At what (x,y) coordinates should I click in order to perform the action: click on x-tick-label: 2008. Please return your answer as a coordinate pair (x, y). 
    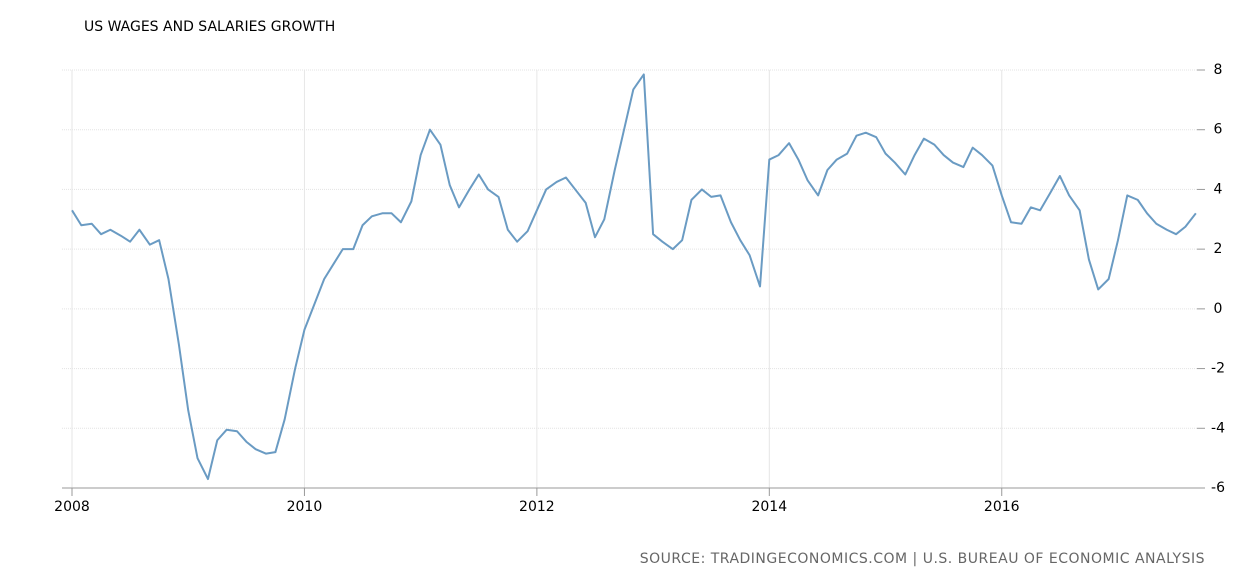
    Looking at the image, I should click on (72, 507).